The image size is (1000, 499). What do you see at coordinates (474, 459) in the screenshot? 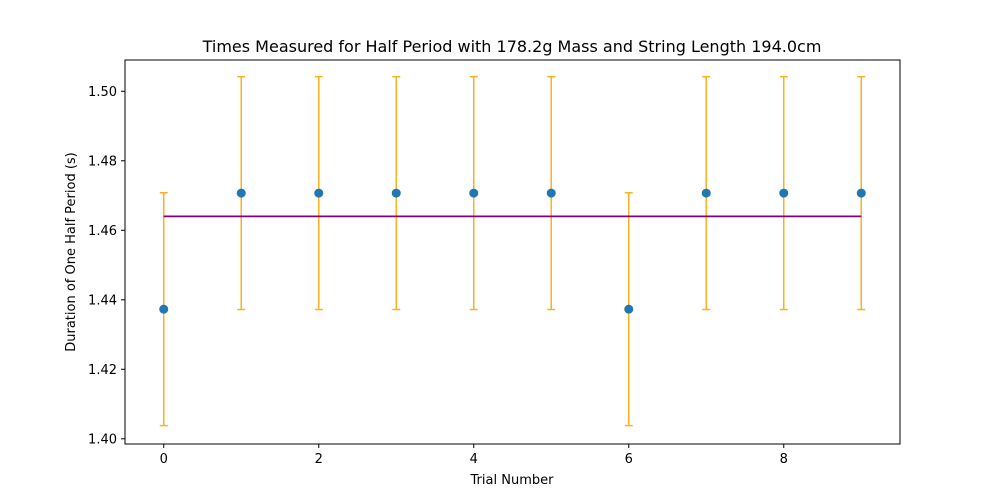
I see `x-tick-label: 4` at bounding box center [474, 459].